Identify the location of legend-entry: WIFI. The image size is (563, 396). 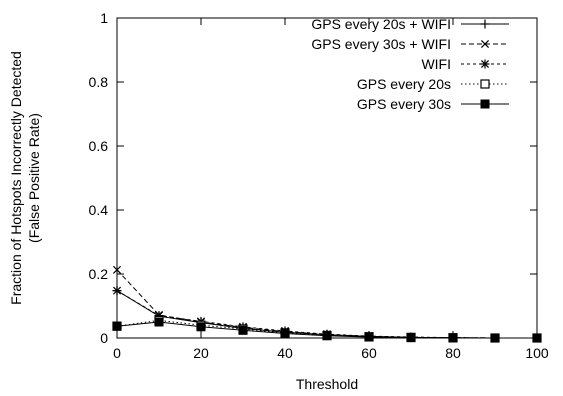
(465, 64).